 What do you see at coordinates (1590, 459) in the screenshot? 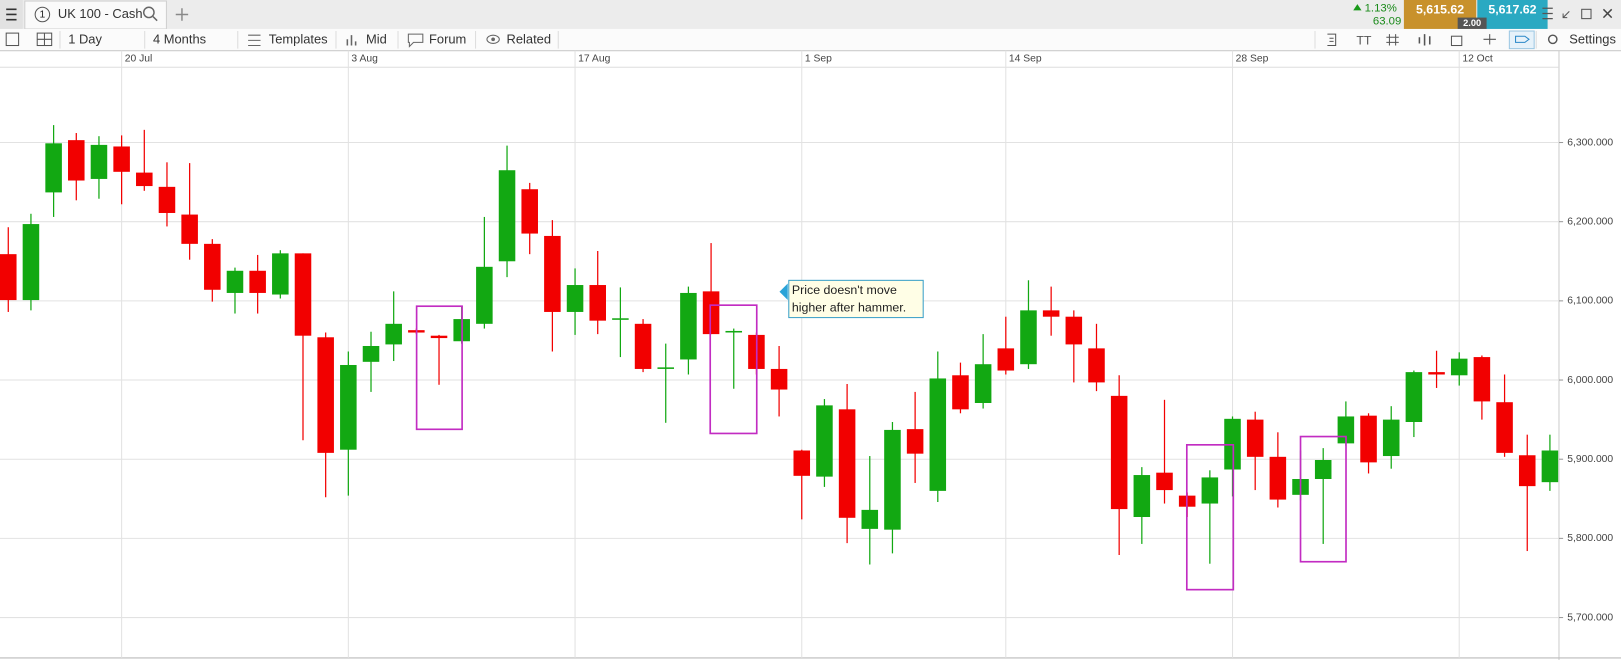
I see `y-tick-label: 5,900.000` at bounding box center [1590, 459].